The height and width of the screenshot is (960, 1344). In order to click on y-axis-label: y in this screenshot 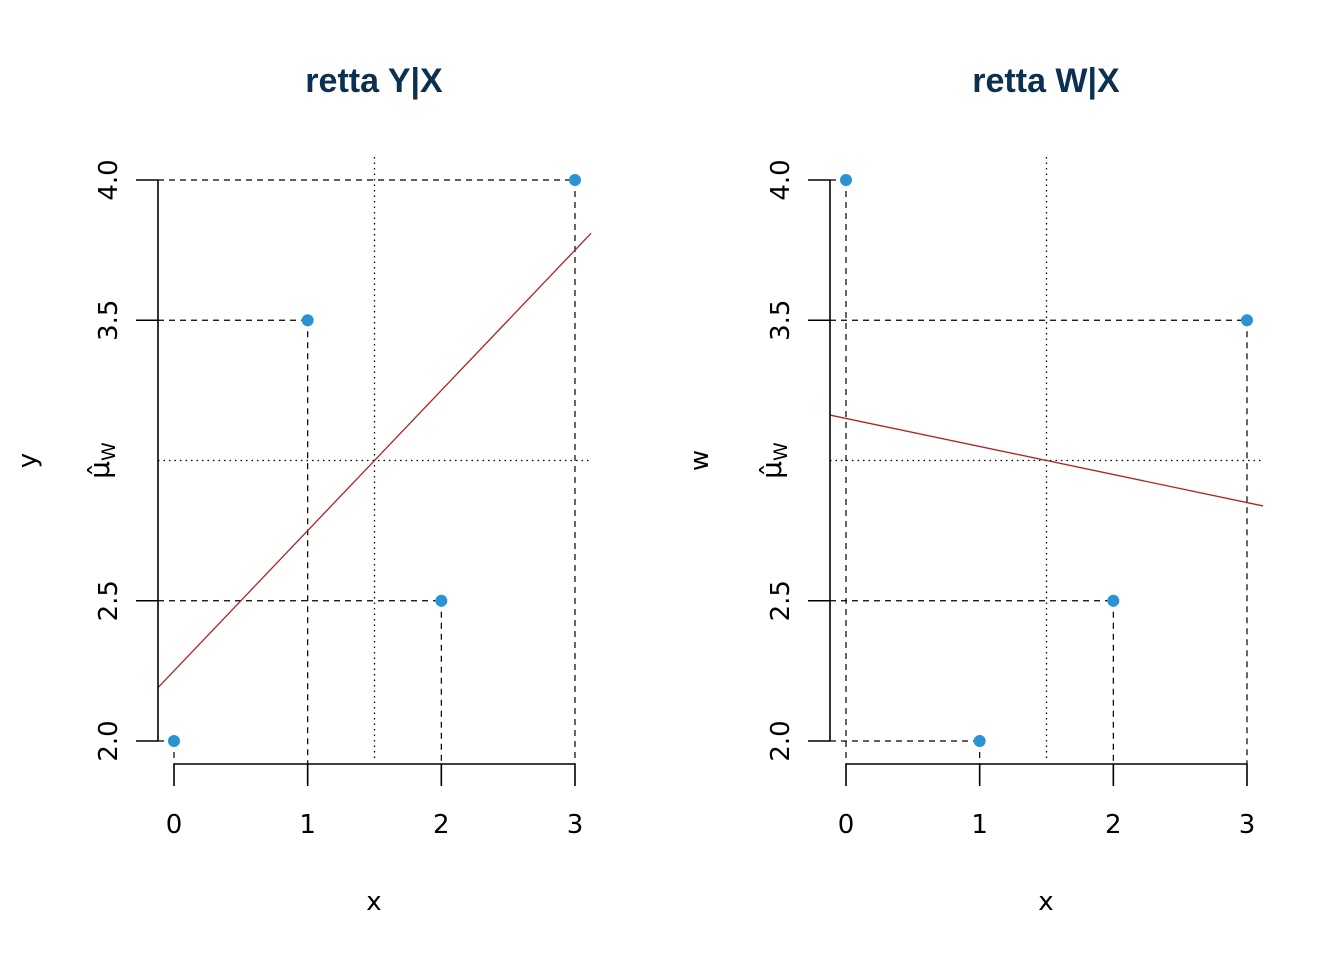, I will do `click(28, 460)`.